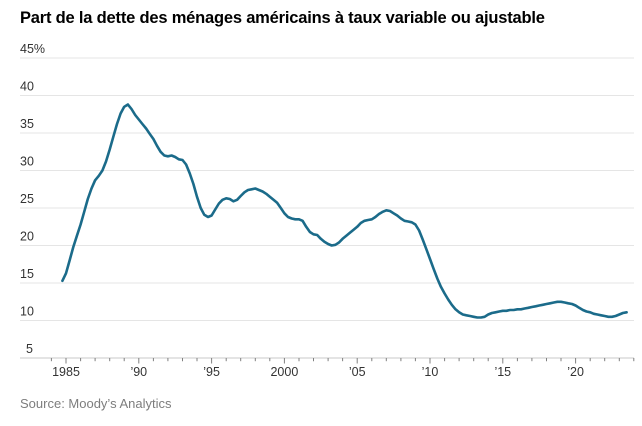  Describe the element at coordinates (575, 372) in the screenshot. I see `x-axis-label: ’20` at that location.